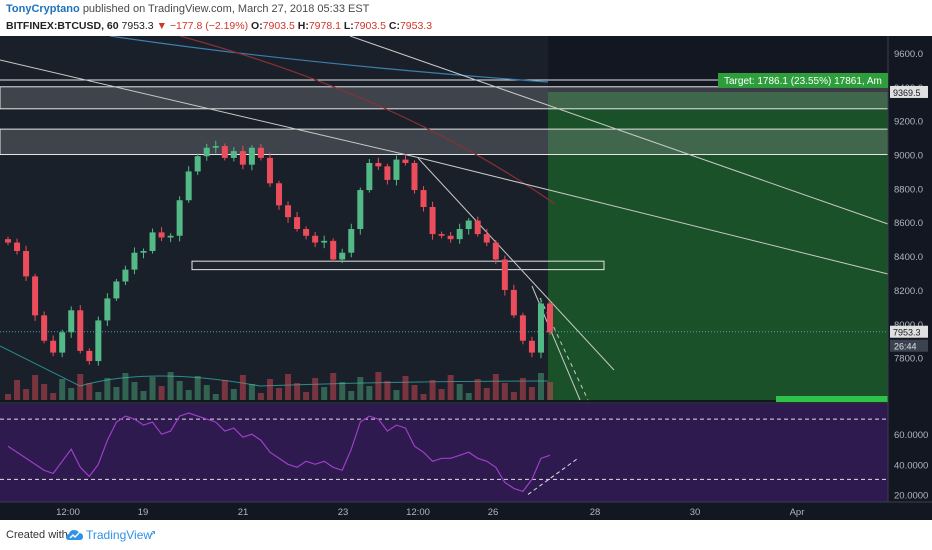 The image size is (932, 550). Describe the element at coordinates (797, 512) in the screenshot. I see `time-tick-label: Apr` at that location.